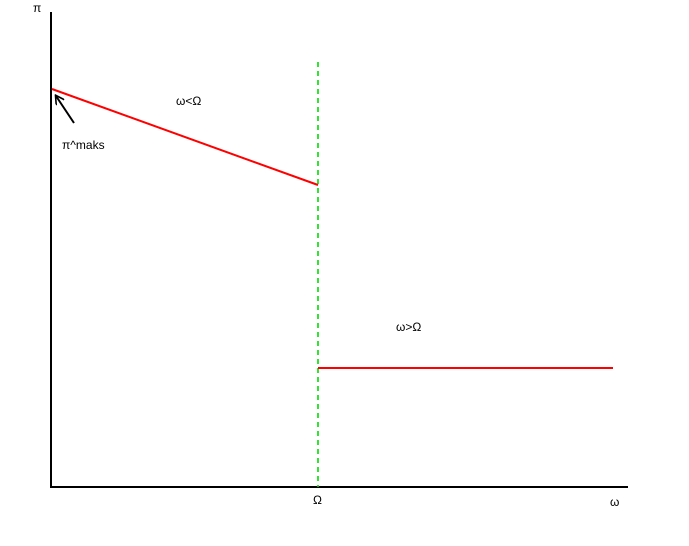  What do you see at coordinates (408, 327) in the screenshot?
I see `region-above-label: ω>Ω` at bounding box center [408, 327].